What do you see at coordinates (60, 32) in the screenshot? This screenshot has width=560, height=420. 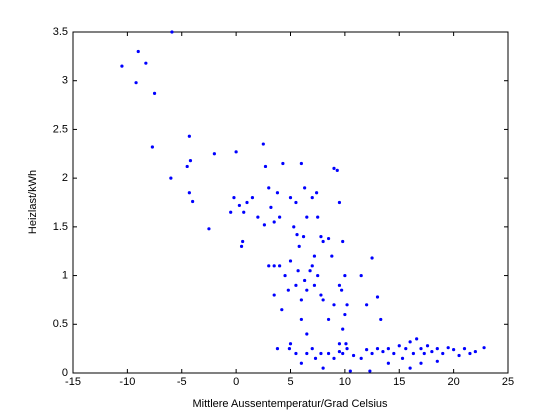 I see `y-tick-label: 3.5` at bounding box center [60, 32].